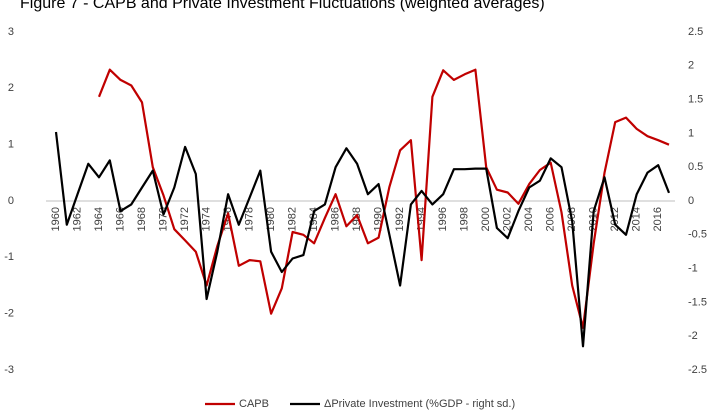 The height and width of the screenshot is (410, 711). Describe the element at coordinates (120, 219) in the screenshot. I see `x-tick-label: 1966` at that location.